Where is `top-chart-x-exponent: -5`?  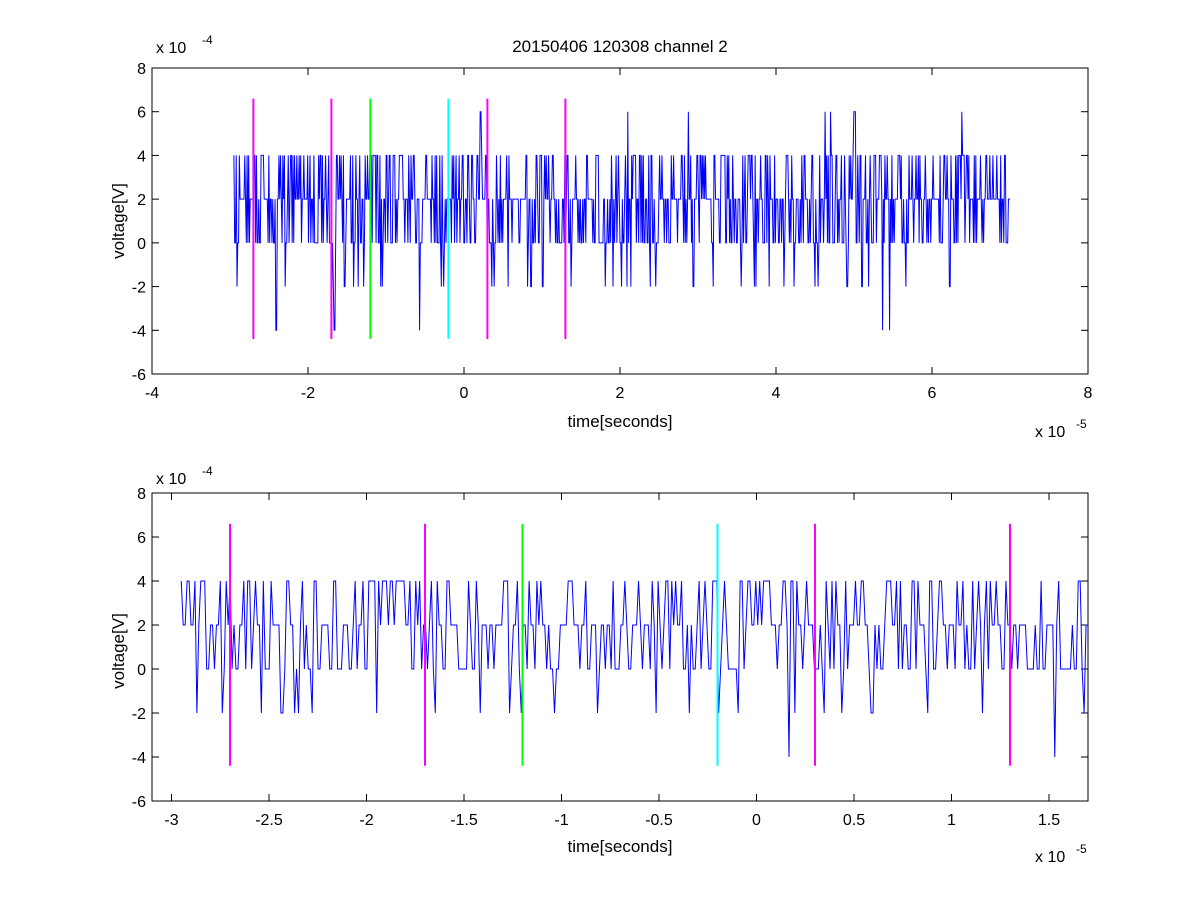
top-chart-x-exponent: -5 is located at coordinates (1081, 424).